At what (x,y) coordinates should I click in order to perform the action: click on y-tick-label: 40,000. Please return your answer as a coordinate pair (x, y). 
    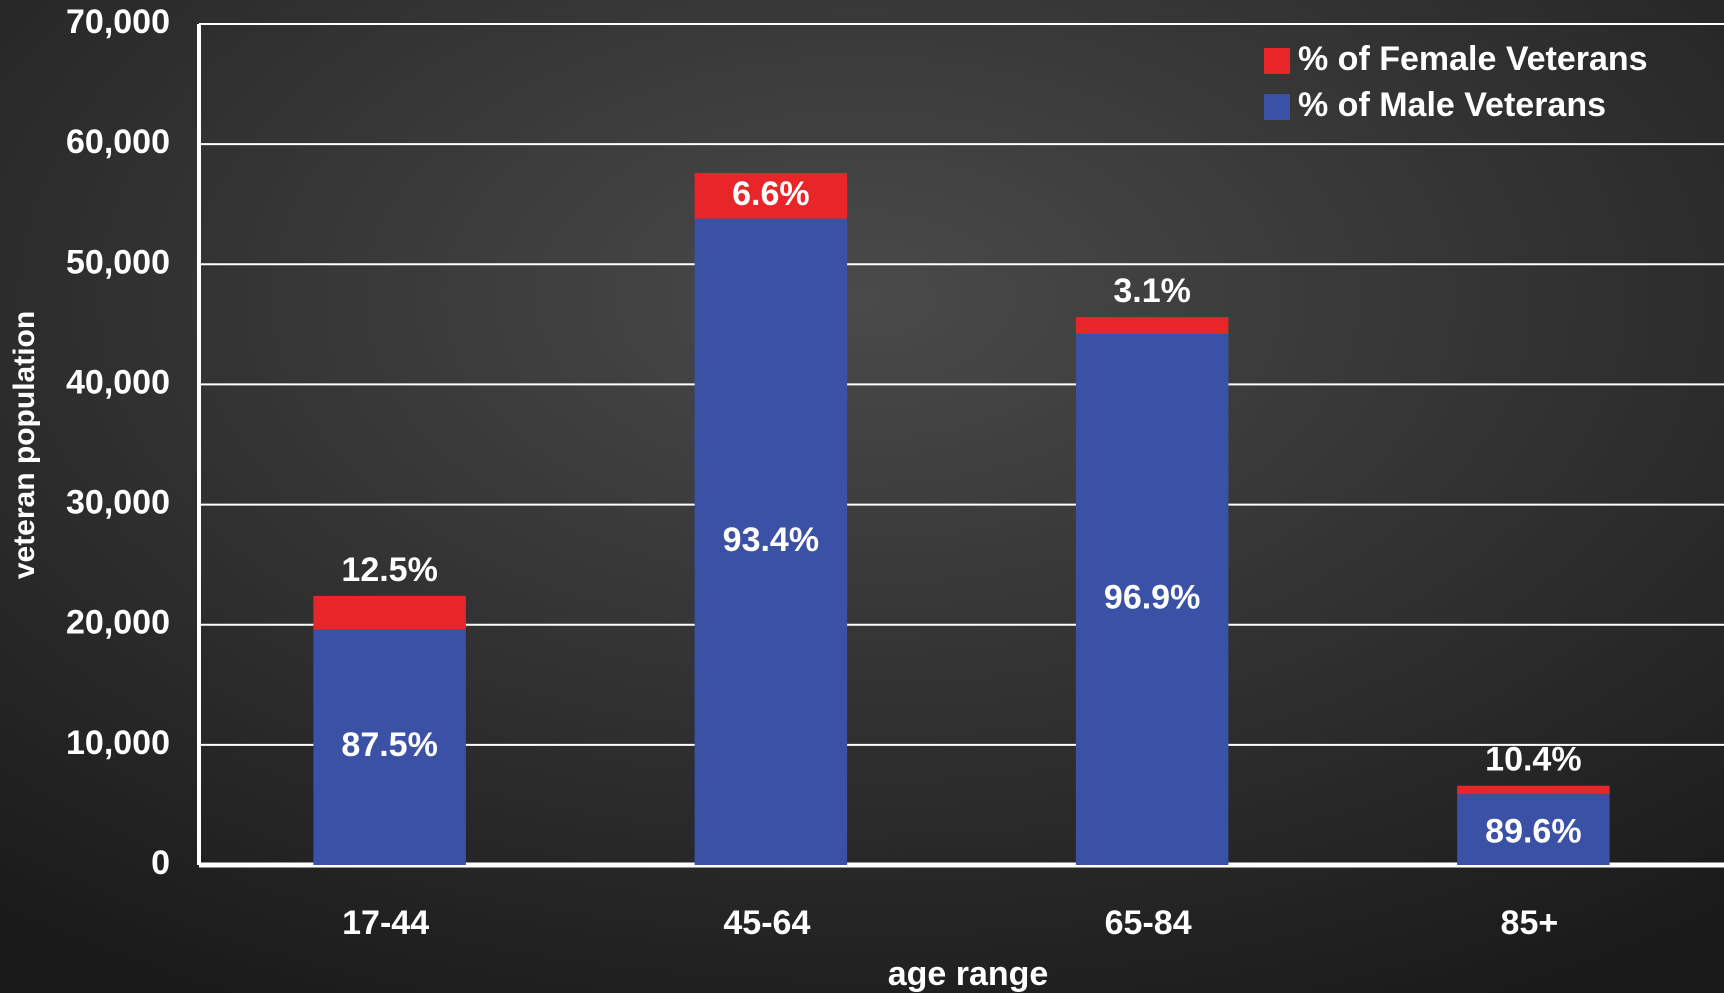
    Looking at the image, I should click on (118, 382).